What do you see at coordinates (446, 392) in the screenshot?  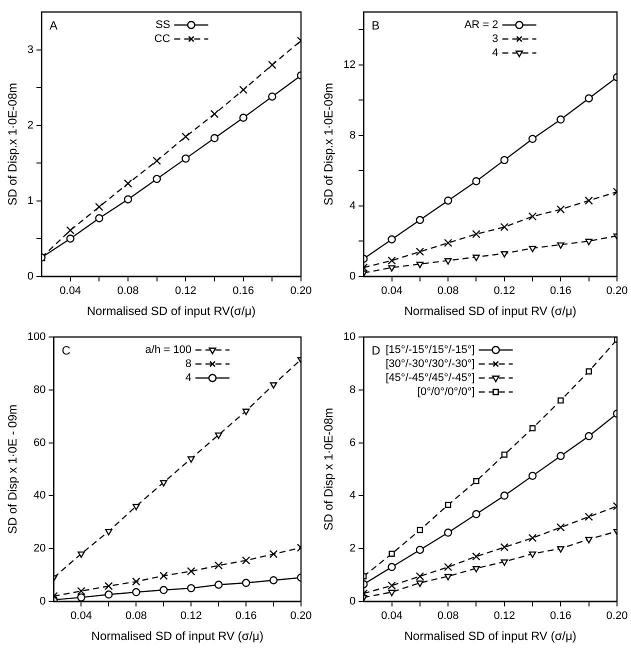 I see `legend-label: [0°/0°/0°/0°]` at bounding box center [446, 392].